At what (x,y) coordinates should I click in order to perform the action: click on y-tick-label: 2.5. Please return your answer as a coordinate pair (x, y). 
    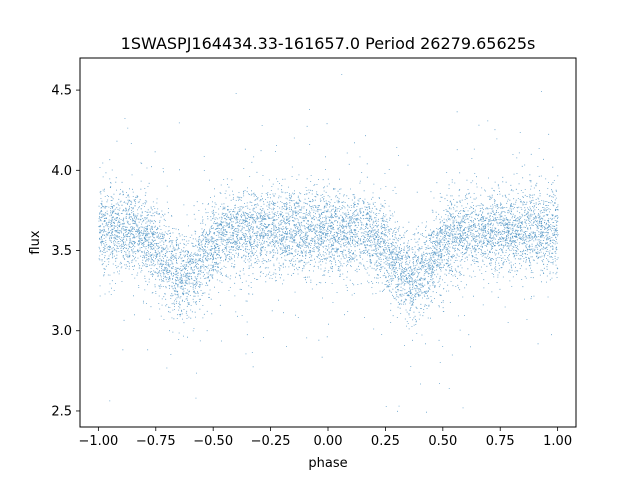
    Looking at the image, I should click on (61, 411).